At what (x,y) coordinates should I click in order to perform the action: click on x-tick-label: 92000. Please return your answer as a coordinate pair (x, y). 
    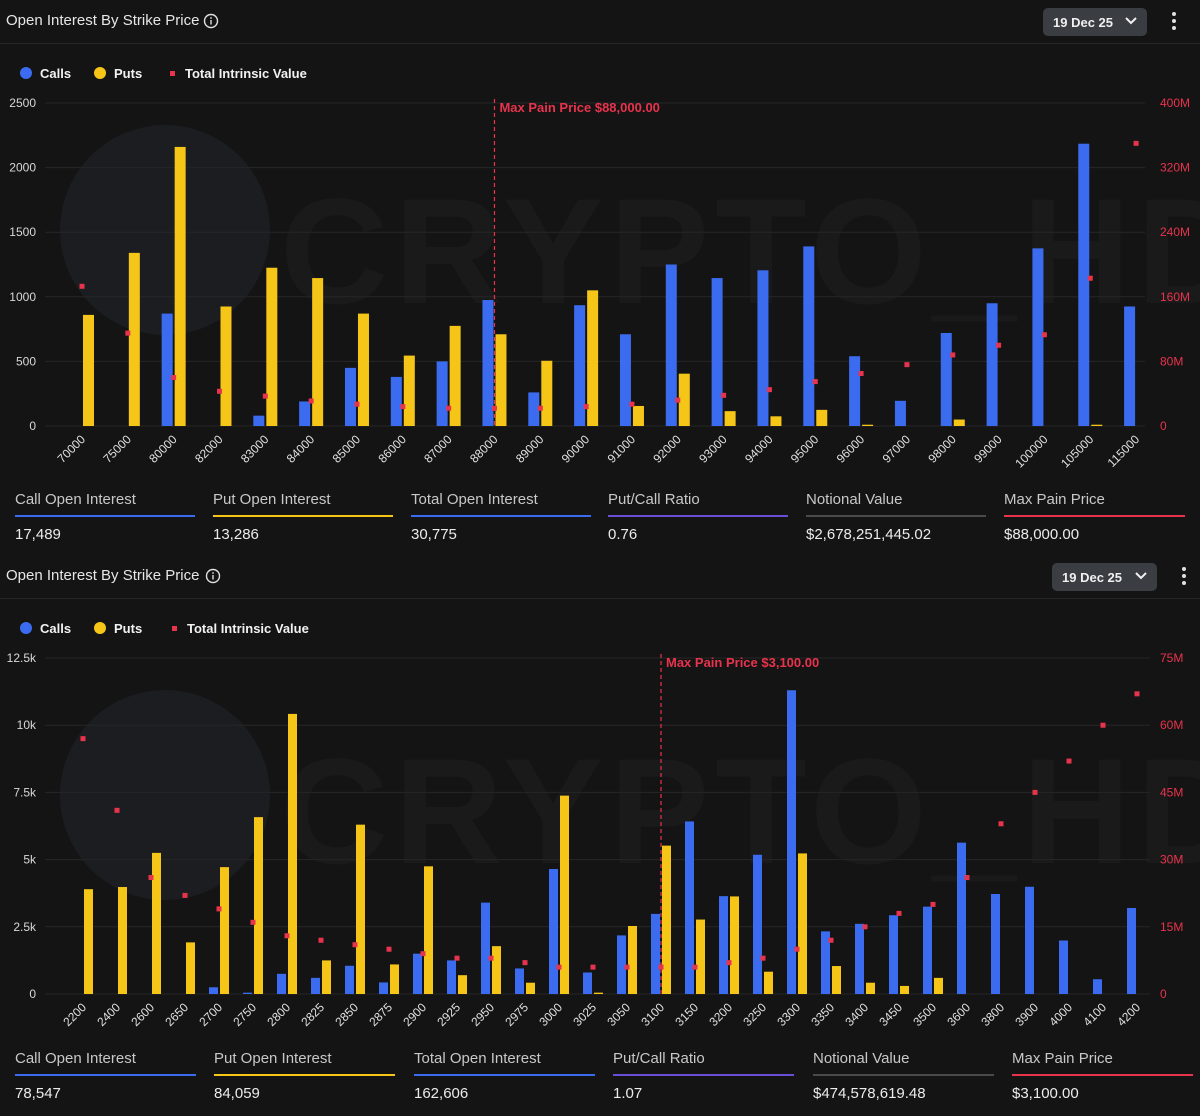
    Looking at the image, I should click on (667, 449).